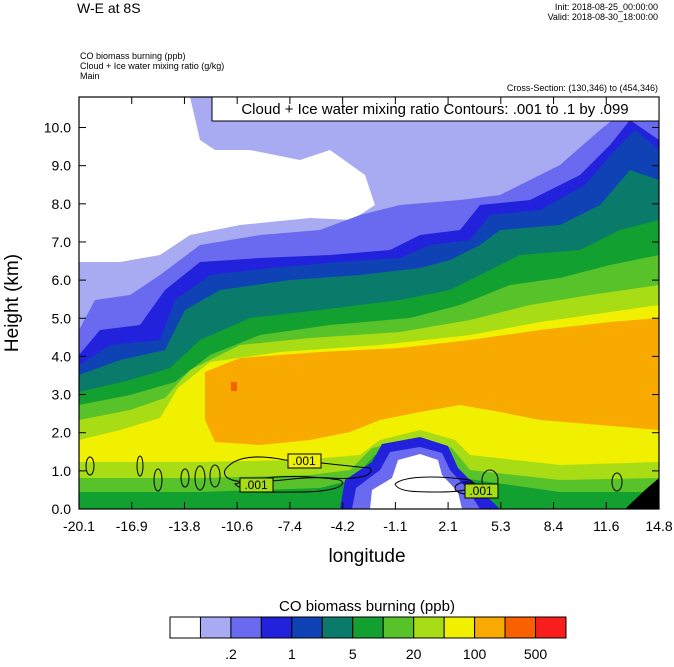 This screenshot has width=674, height=667. Describe the element at coordinates (62, 280) in the screenshot. I see `y-tick-label: 6.0` at that location.